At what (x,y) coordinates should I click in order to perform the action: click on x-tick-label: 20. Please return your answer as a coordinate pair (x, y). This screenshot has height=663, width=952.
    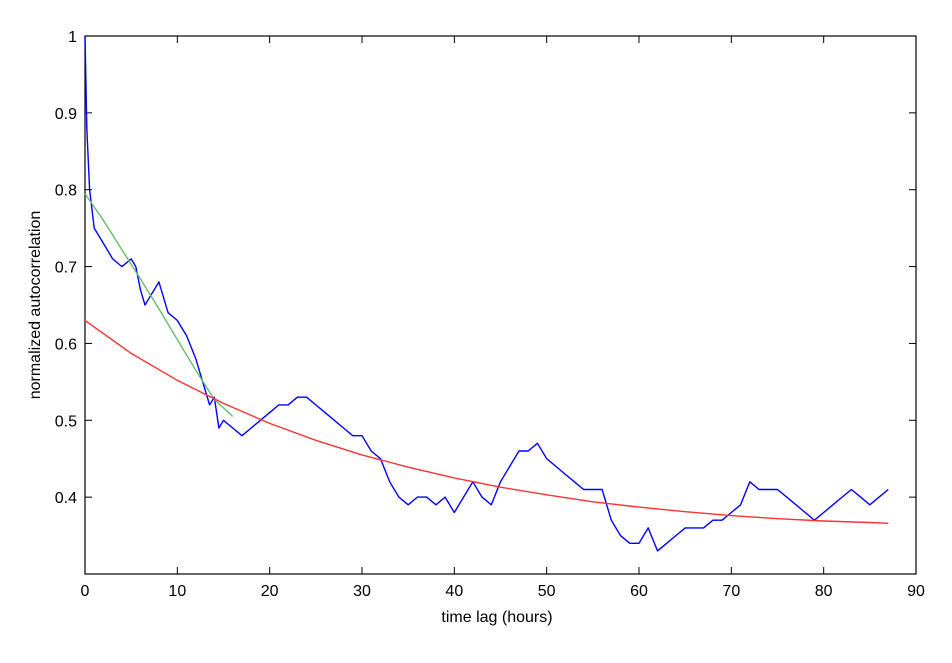
    Looking at the image, I should click on (270, 591).